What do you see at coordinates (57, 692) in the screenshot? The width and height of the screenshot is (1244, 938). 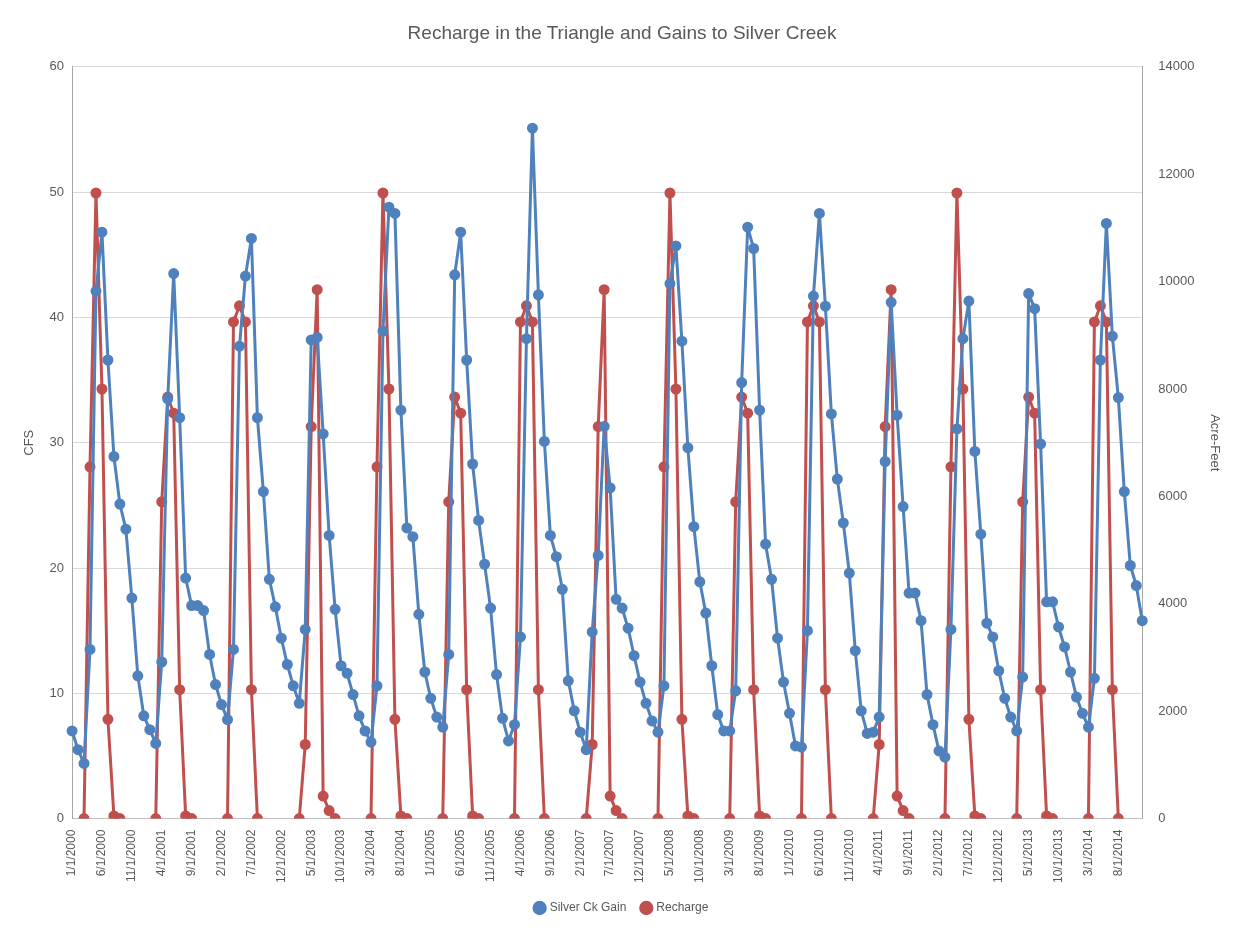 I see `y-tick-label: 10` at bounding box center [57, 692].